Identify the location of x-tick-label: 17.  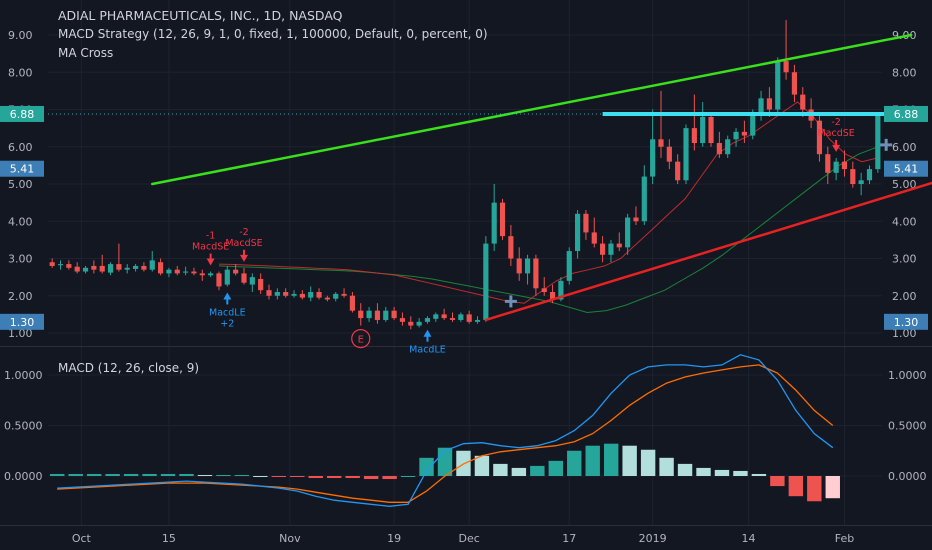
(569, 538).